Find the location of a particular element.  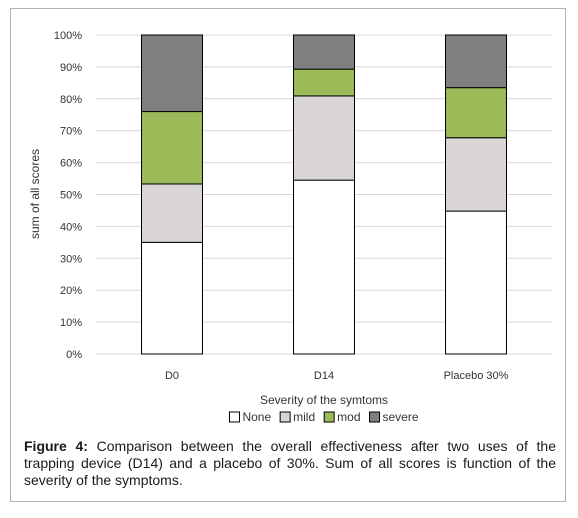

y-tick-label: 20% is located at coordinates (71, 291).